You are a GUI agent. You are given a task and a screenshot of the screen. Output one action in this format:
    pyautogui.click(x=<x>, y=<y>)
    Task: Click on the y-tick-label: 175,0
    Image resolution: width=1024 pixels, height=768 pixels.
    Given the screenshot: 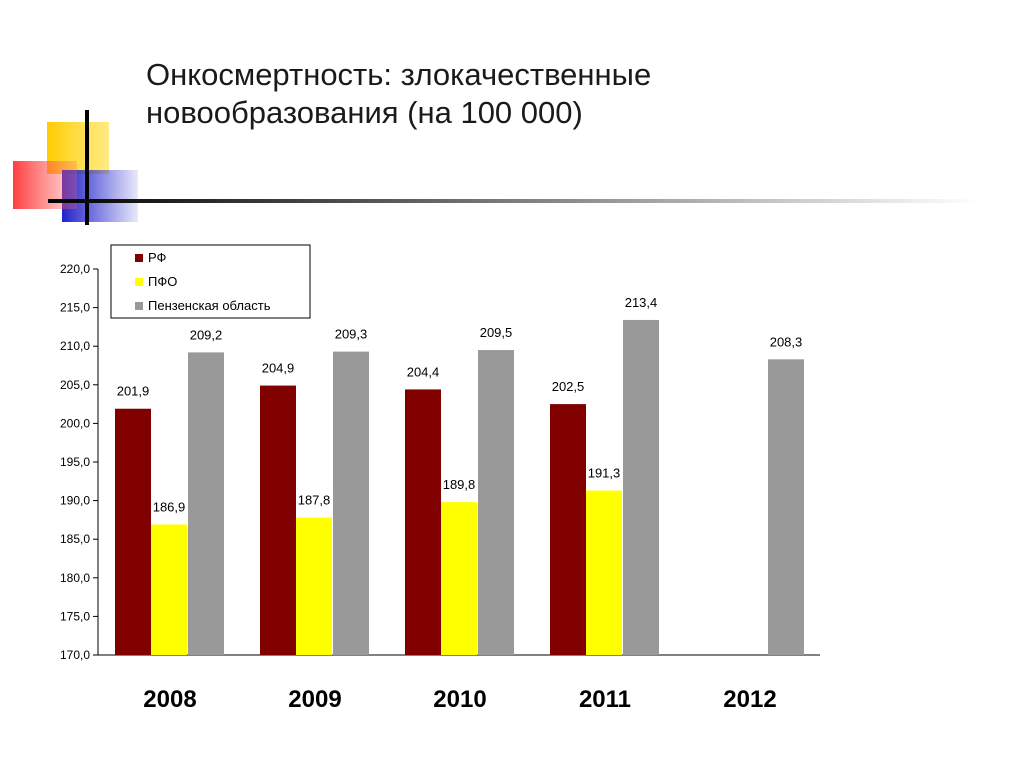 What is the action you would take?
    pyautogui.click(x=75, y=616)
    